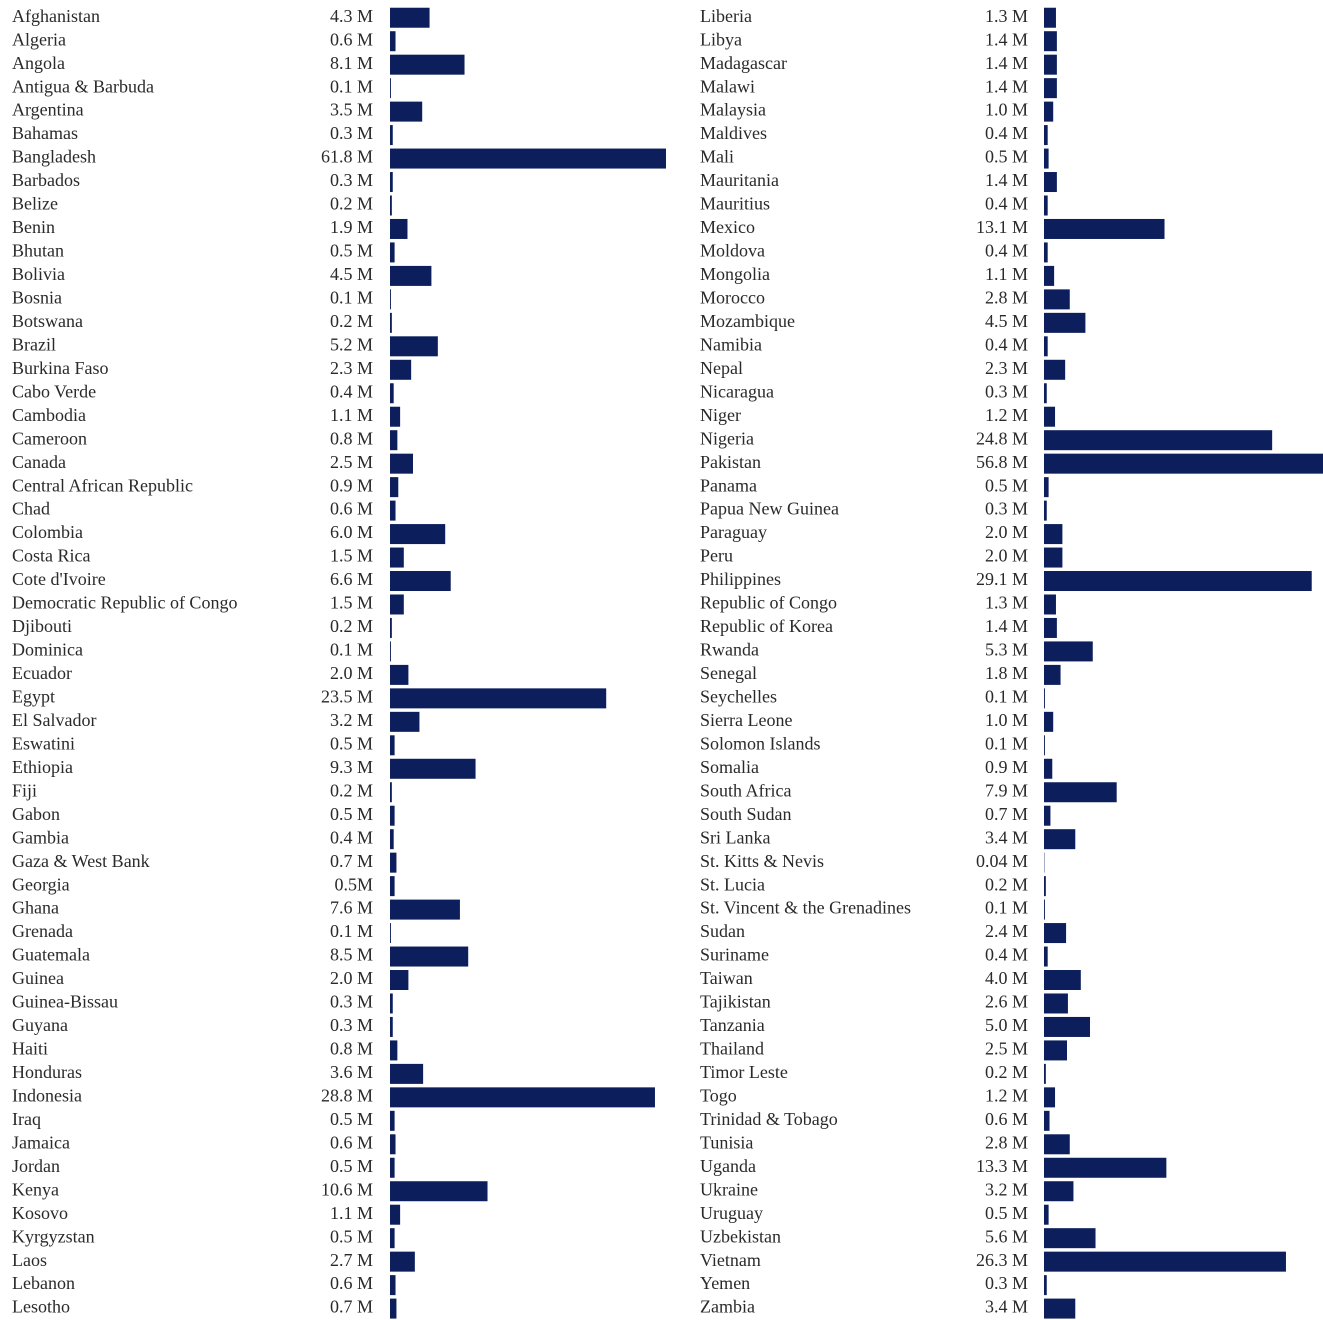 This screenshot has height=1320, width=1323. I want to click on value-label: 5.0 M, so click(1006, 1025).